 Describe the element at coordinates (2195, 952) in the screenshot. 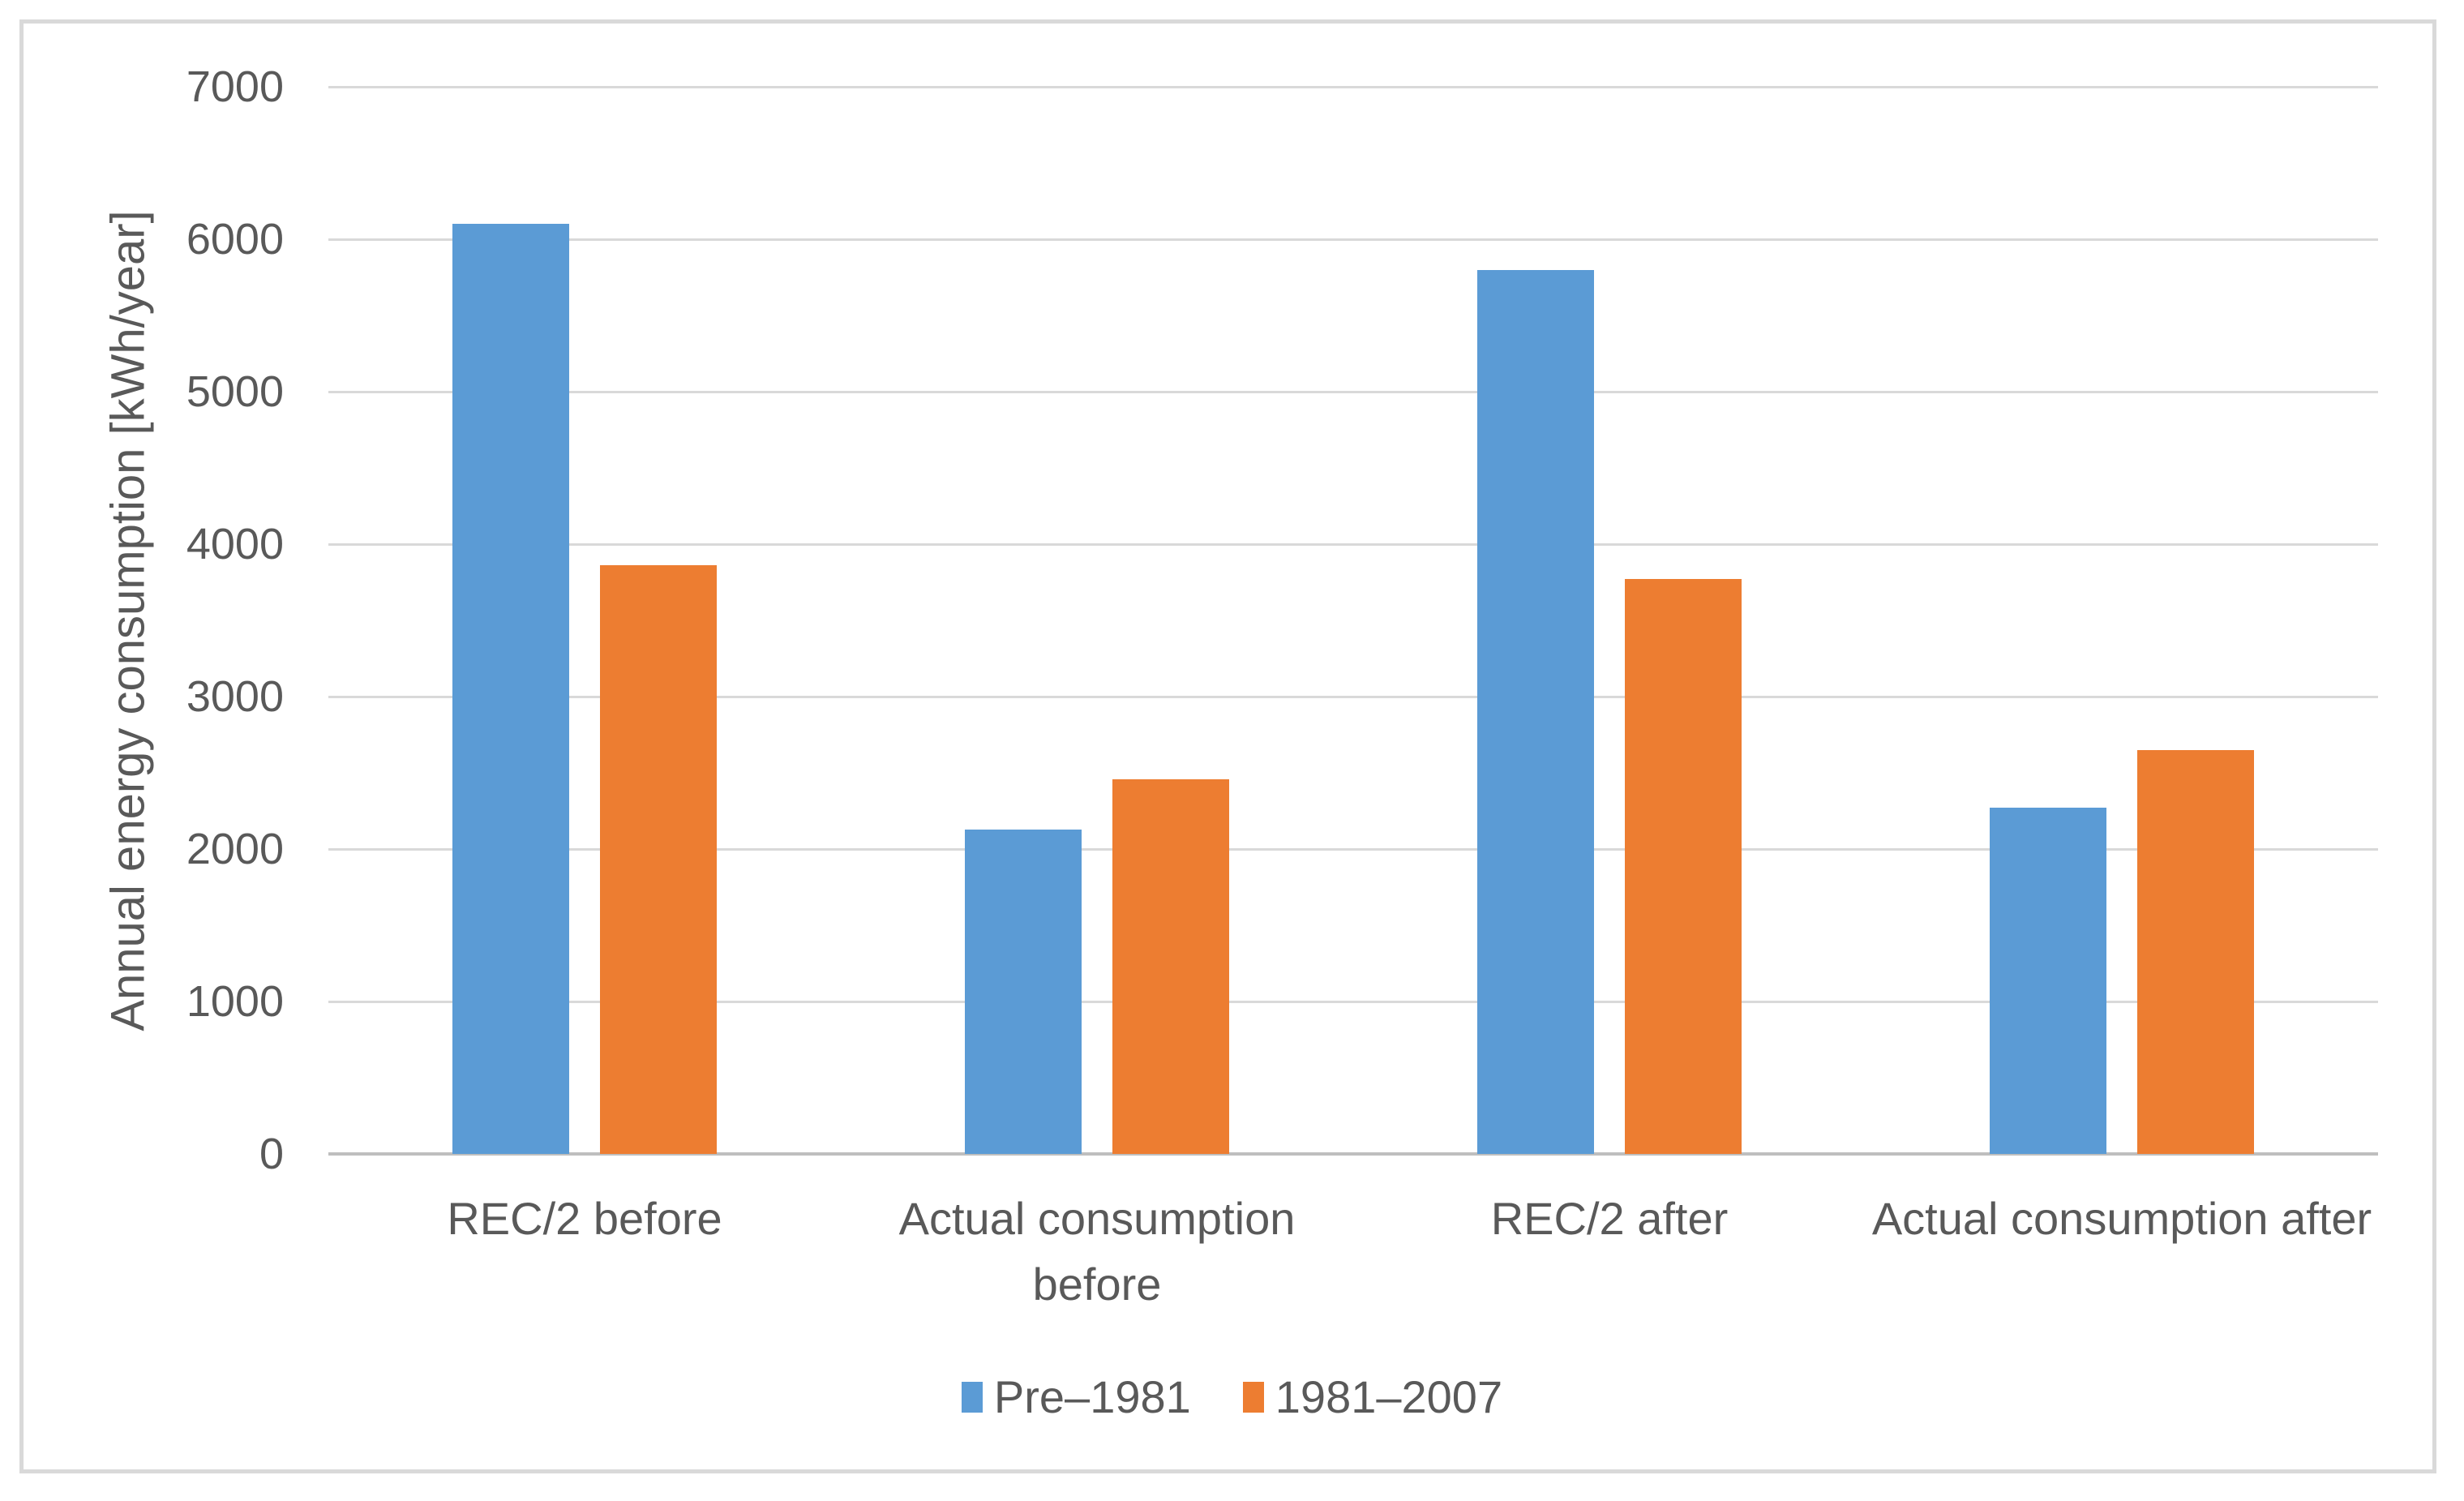

I see `bar-1981–2007-Actual consumption after` at that location.